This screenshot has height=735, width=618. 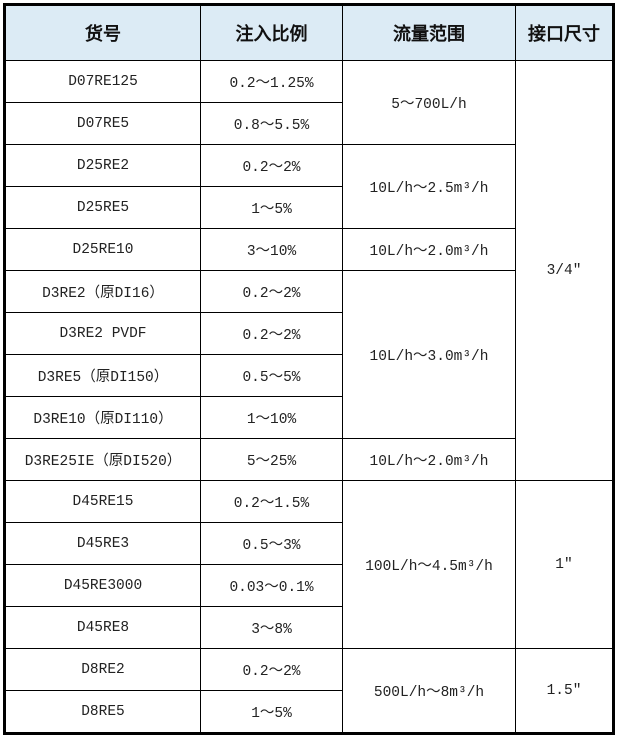 I want to click on table-row: D45RE3000 0.03～0.1%, so click(x=309, y=585).